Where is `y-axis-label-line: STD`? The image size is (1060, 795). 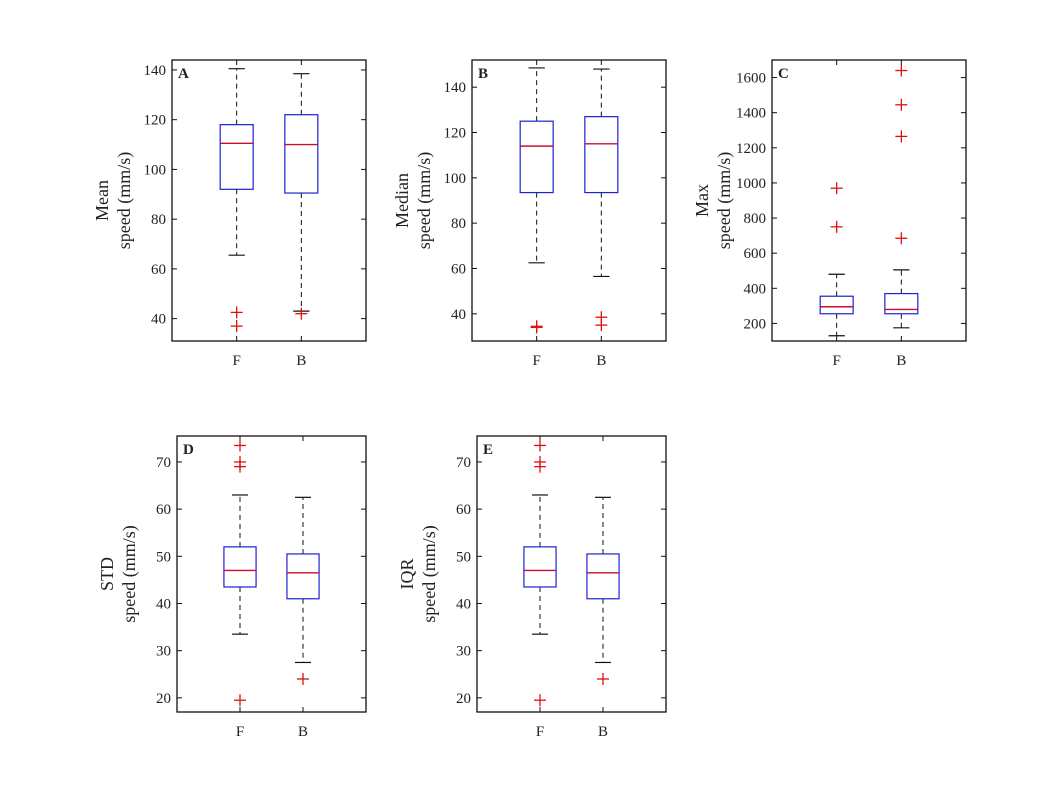
y-axis-label-line: STD is located at coordinates (107, 574).